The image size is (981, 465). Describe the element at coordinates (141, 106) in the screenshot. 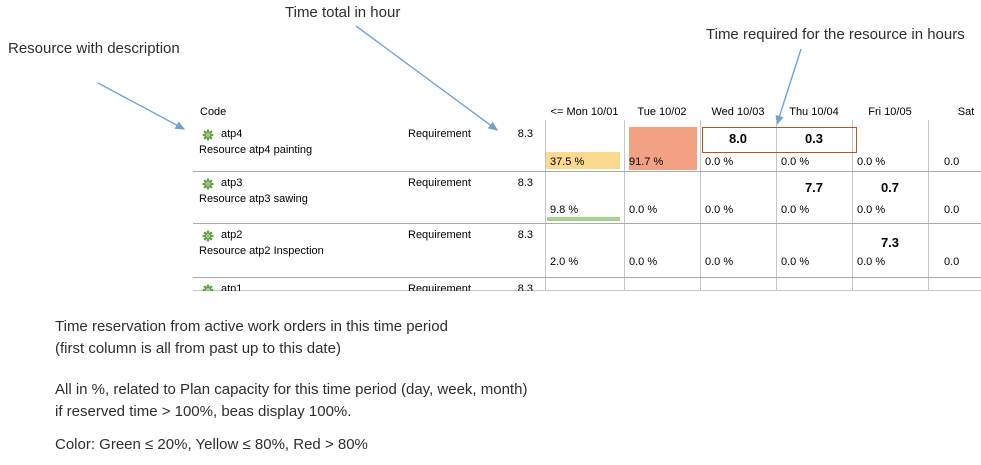

I see `arrow-resource-icon` at that location.